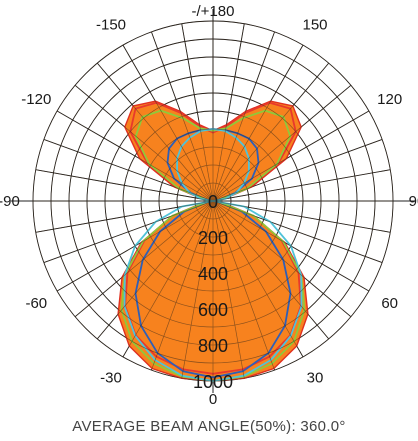 The height and width of the screenshot is (441, 418). What do you see at coordinates (213, 382) in the screenshot?
I see `radial-value-label: 1000` at bounding box center [213, 382].